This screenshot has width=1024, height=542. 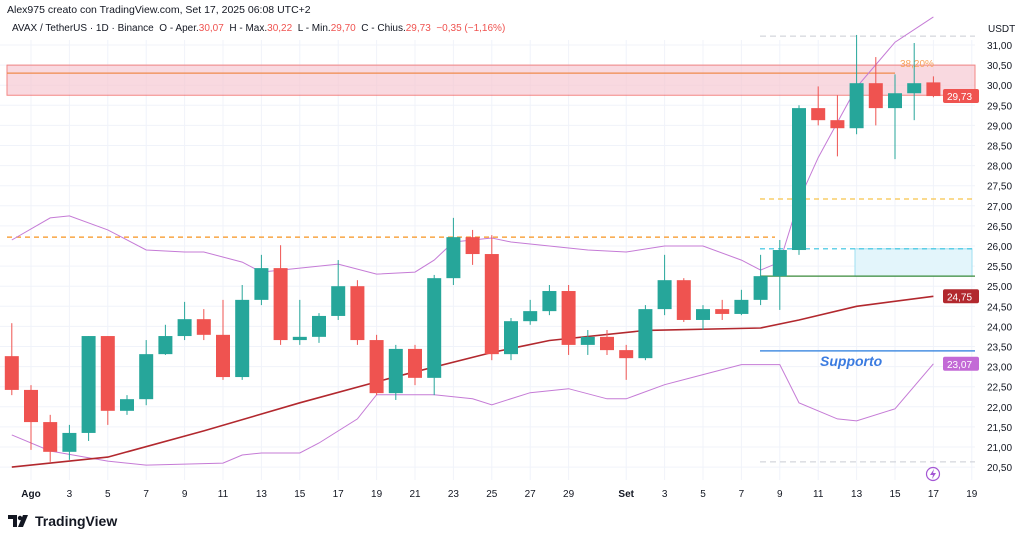 I want to click on y-tick-label: 25,50, so click(x=999, y=267).